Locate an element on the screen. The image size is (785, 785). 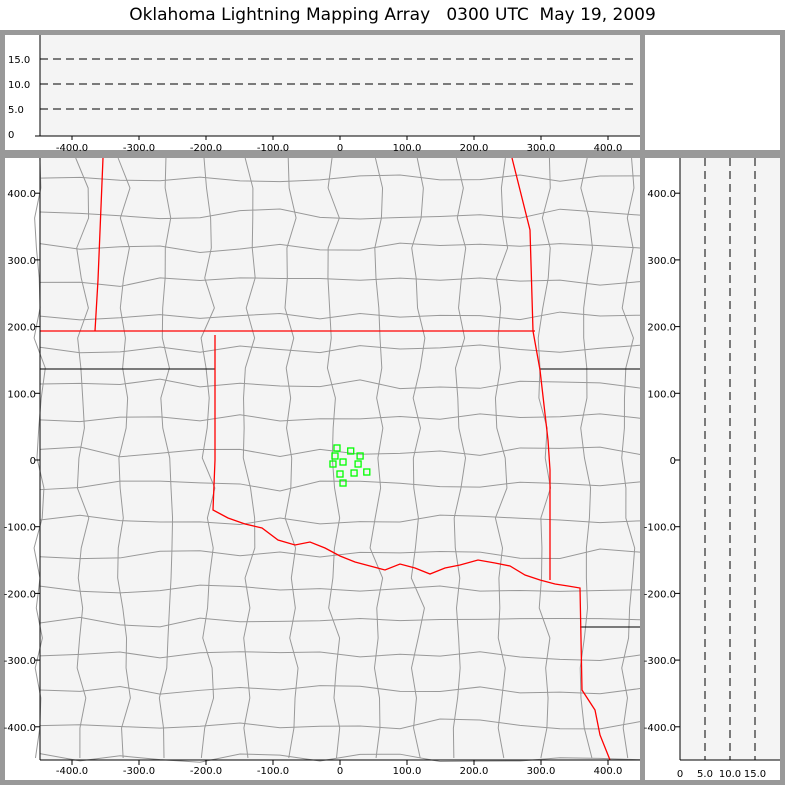
right-y-tick-label: -400.0 is located at coordinates (660, 728).